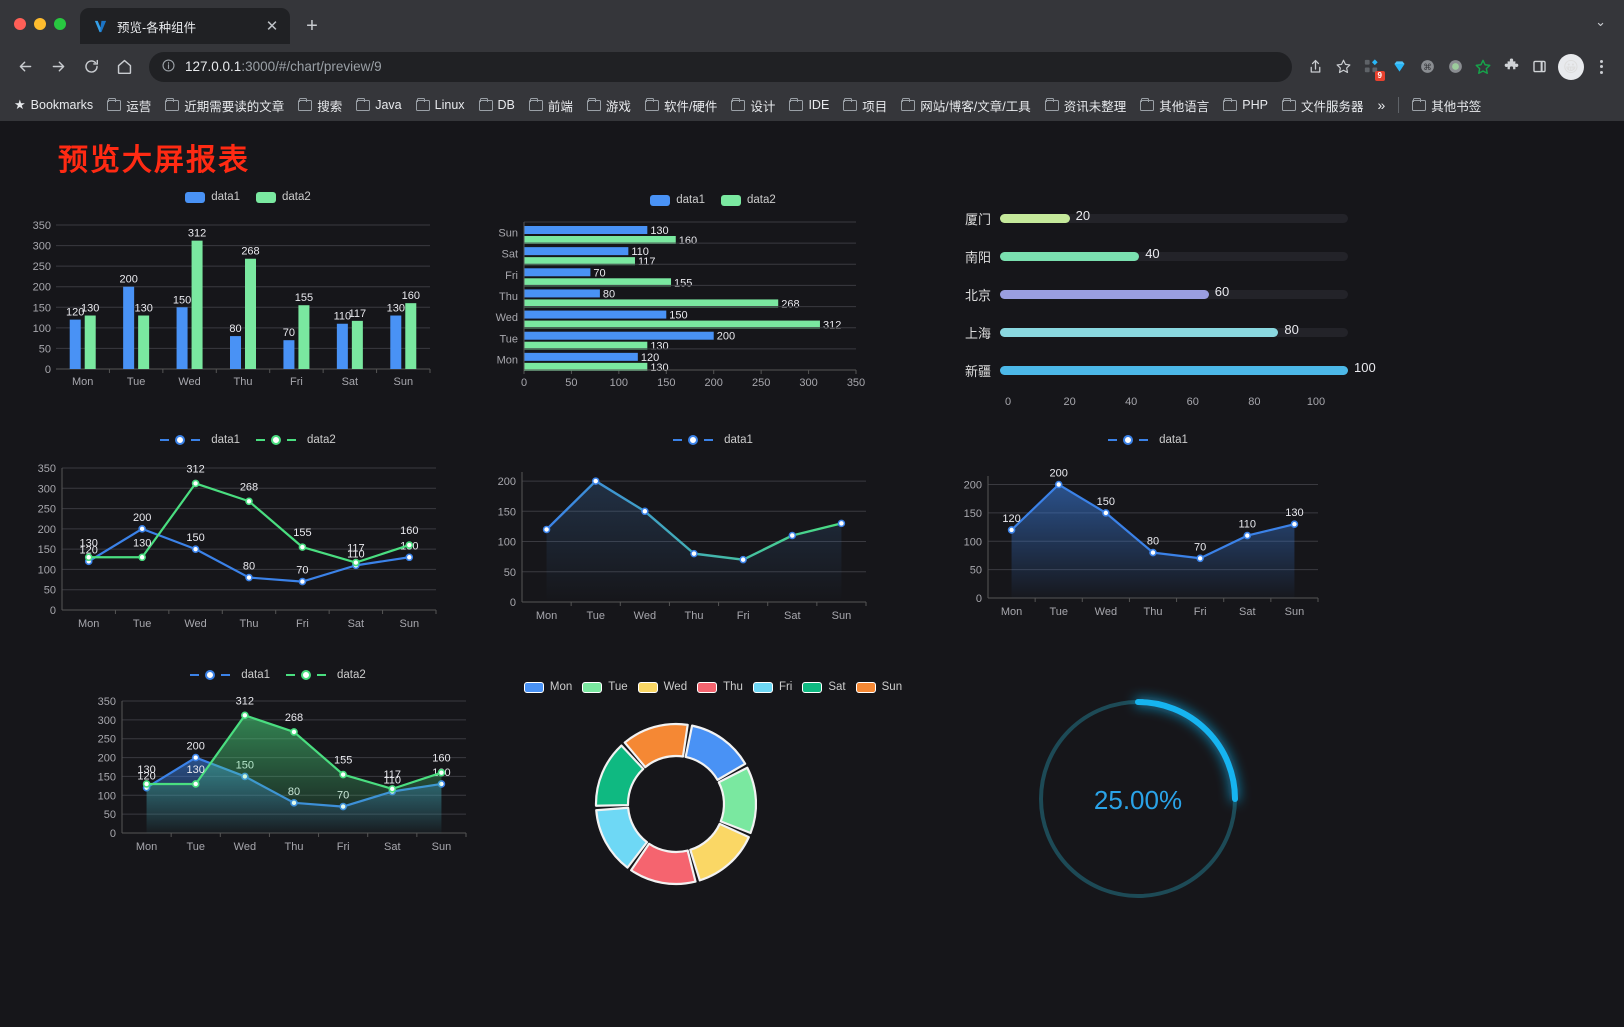 The image size is (1624, 1027). Describe the element at coordinates (1148, 294) in the screenshot. I see `progress-bar-row: 北京 60` at that location.